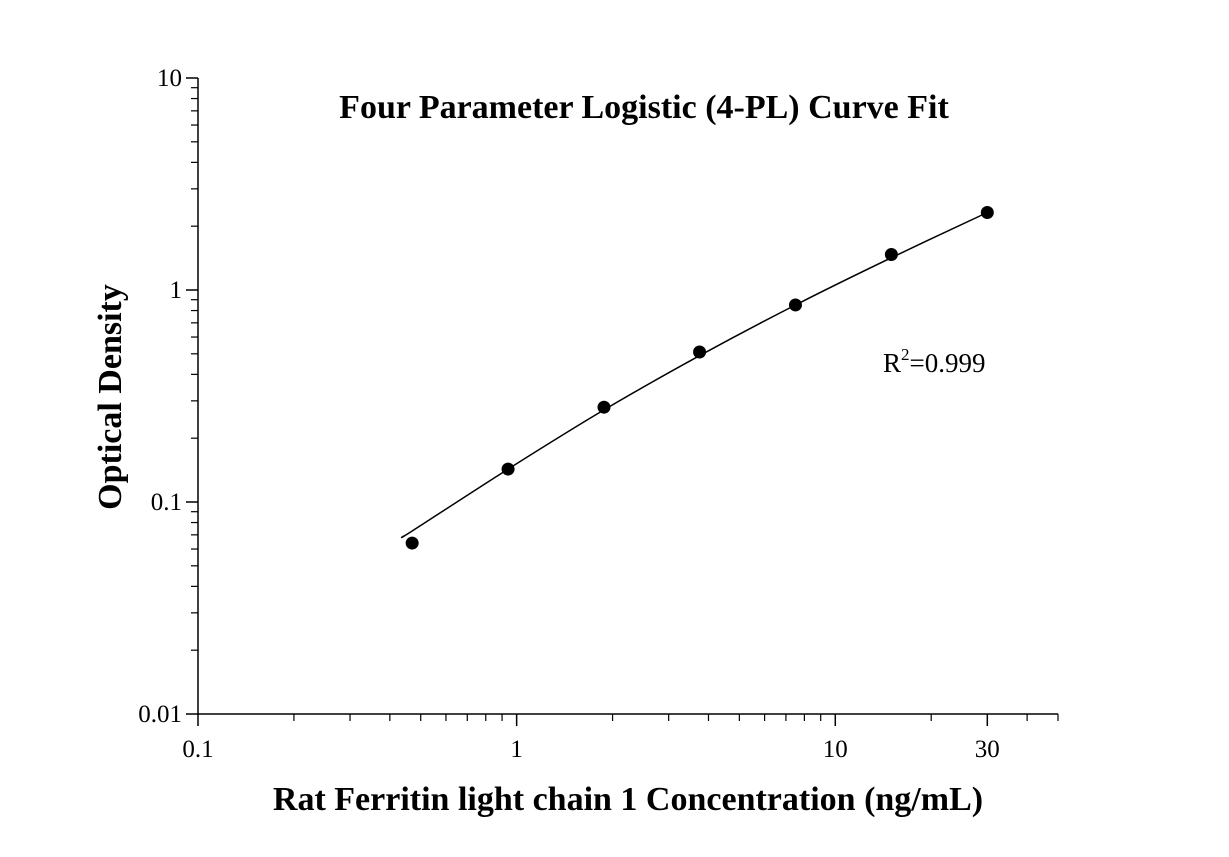 The image size is (1229, 857). I want to click on x-tick-label: 1, so click(516, 749).